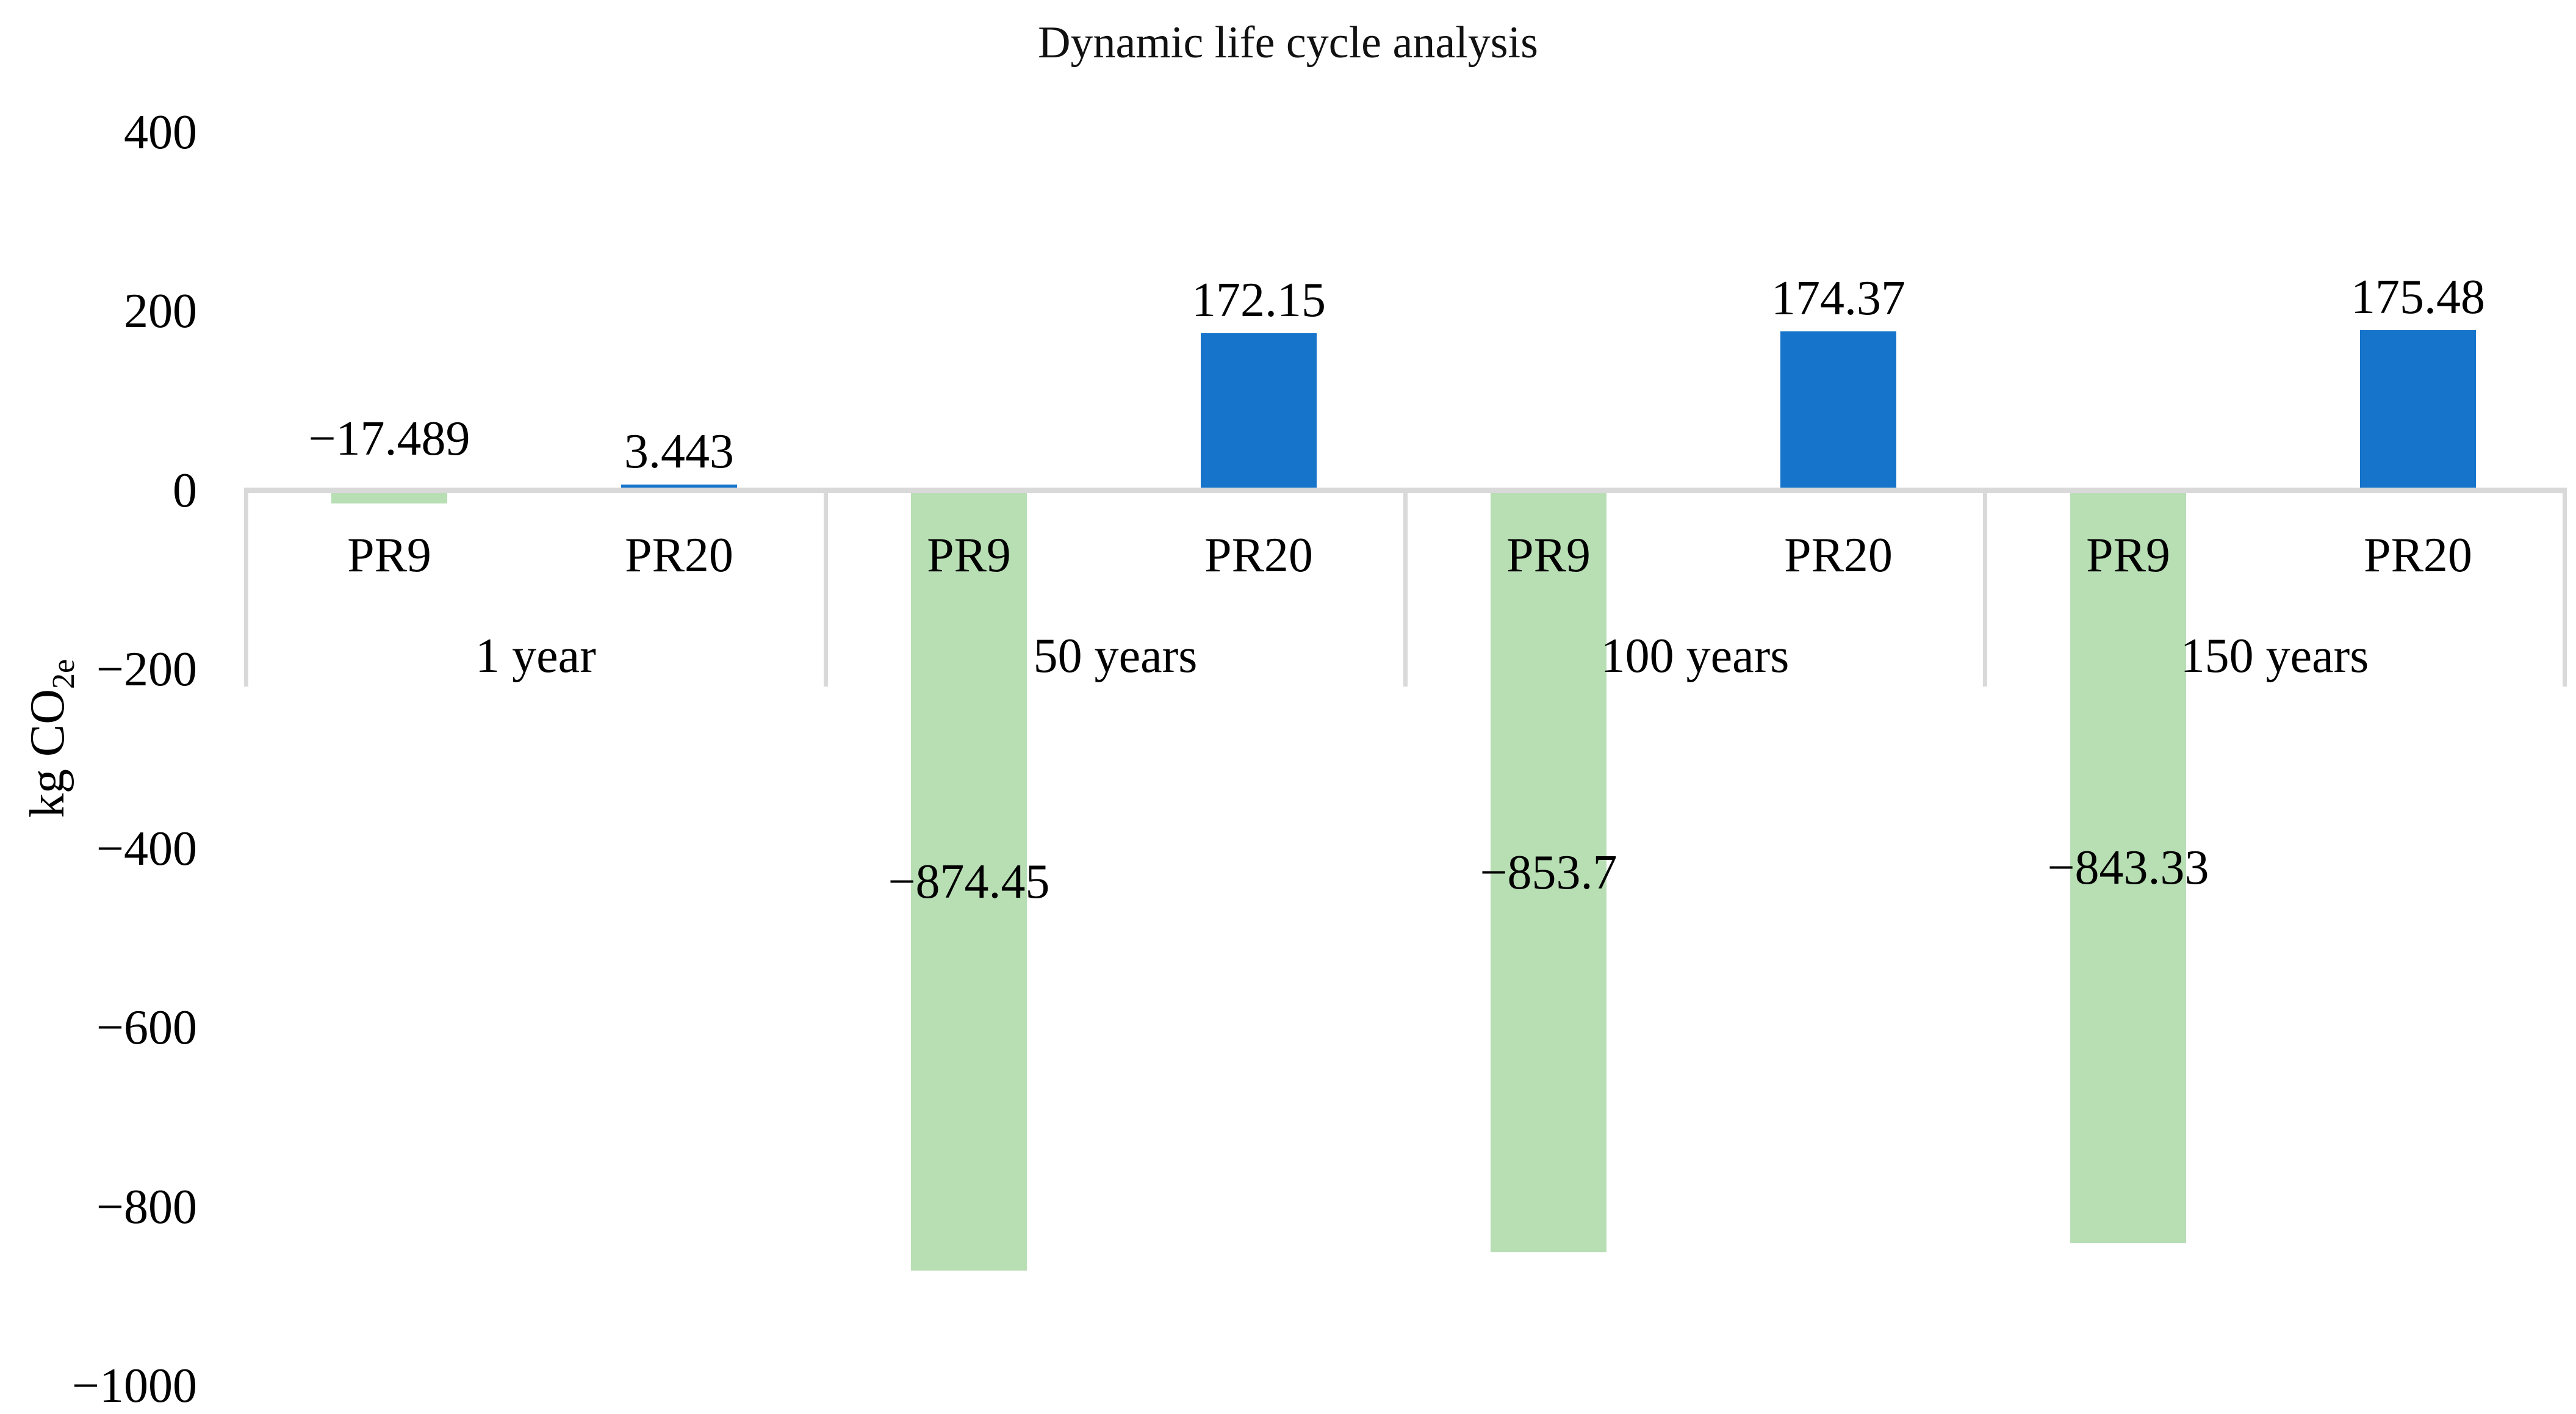  I want to click on bar-pr9-150-years, so click(2128, 868).